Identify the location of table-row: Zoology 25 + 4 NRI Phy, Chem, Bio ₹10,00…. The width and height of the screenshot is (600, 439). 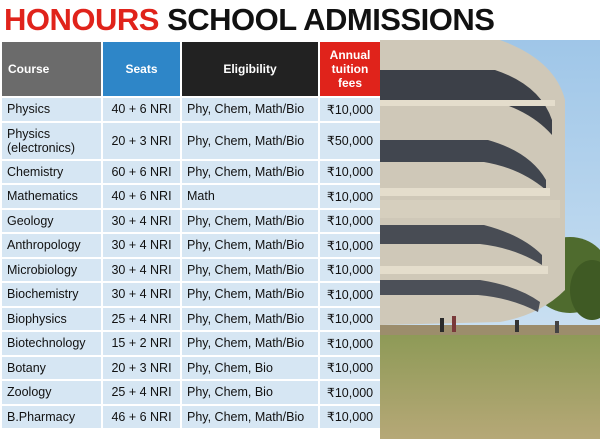
(191, 392).